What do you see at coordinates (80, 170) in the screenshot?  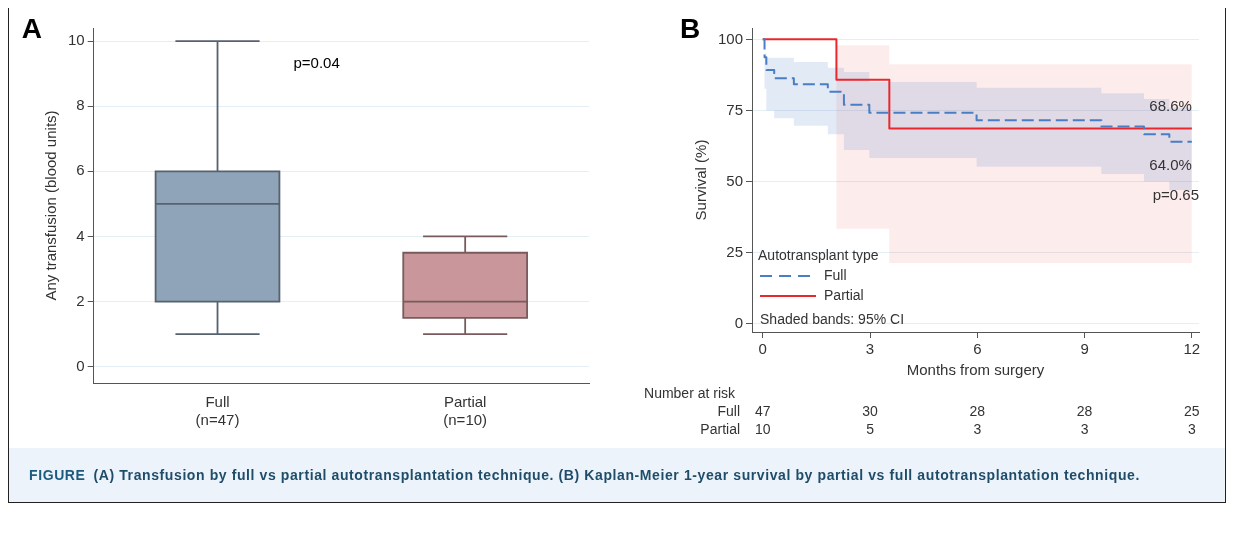 I see `y-tick-label: 6` at bounding box center [80, 170].